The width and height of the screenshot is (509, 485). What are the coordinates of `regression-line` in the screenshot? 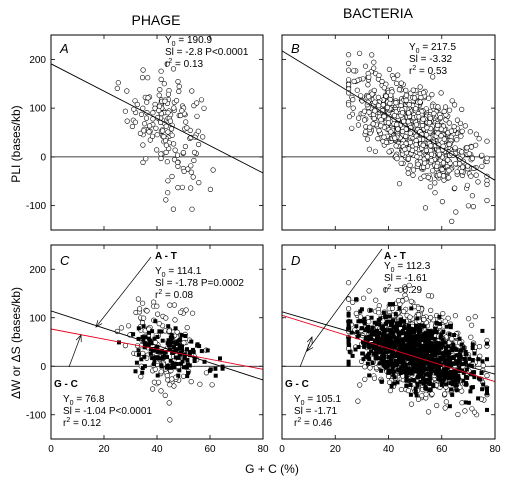 It's located at (388, 348).